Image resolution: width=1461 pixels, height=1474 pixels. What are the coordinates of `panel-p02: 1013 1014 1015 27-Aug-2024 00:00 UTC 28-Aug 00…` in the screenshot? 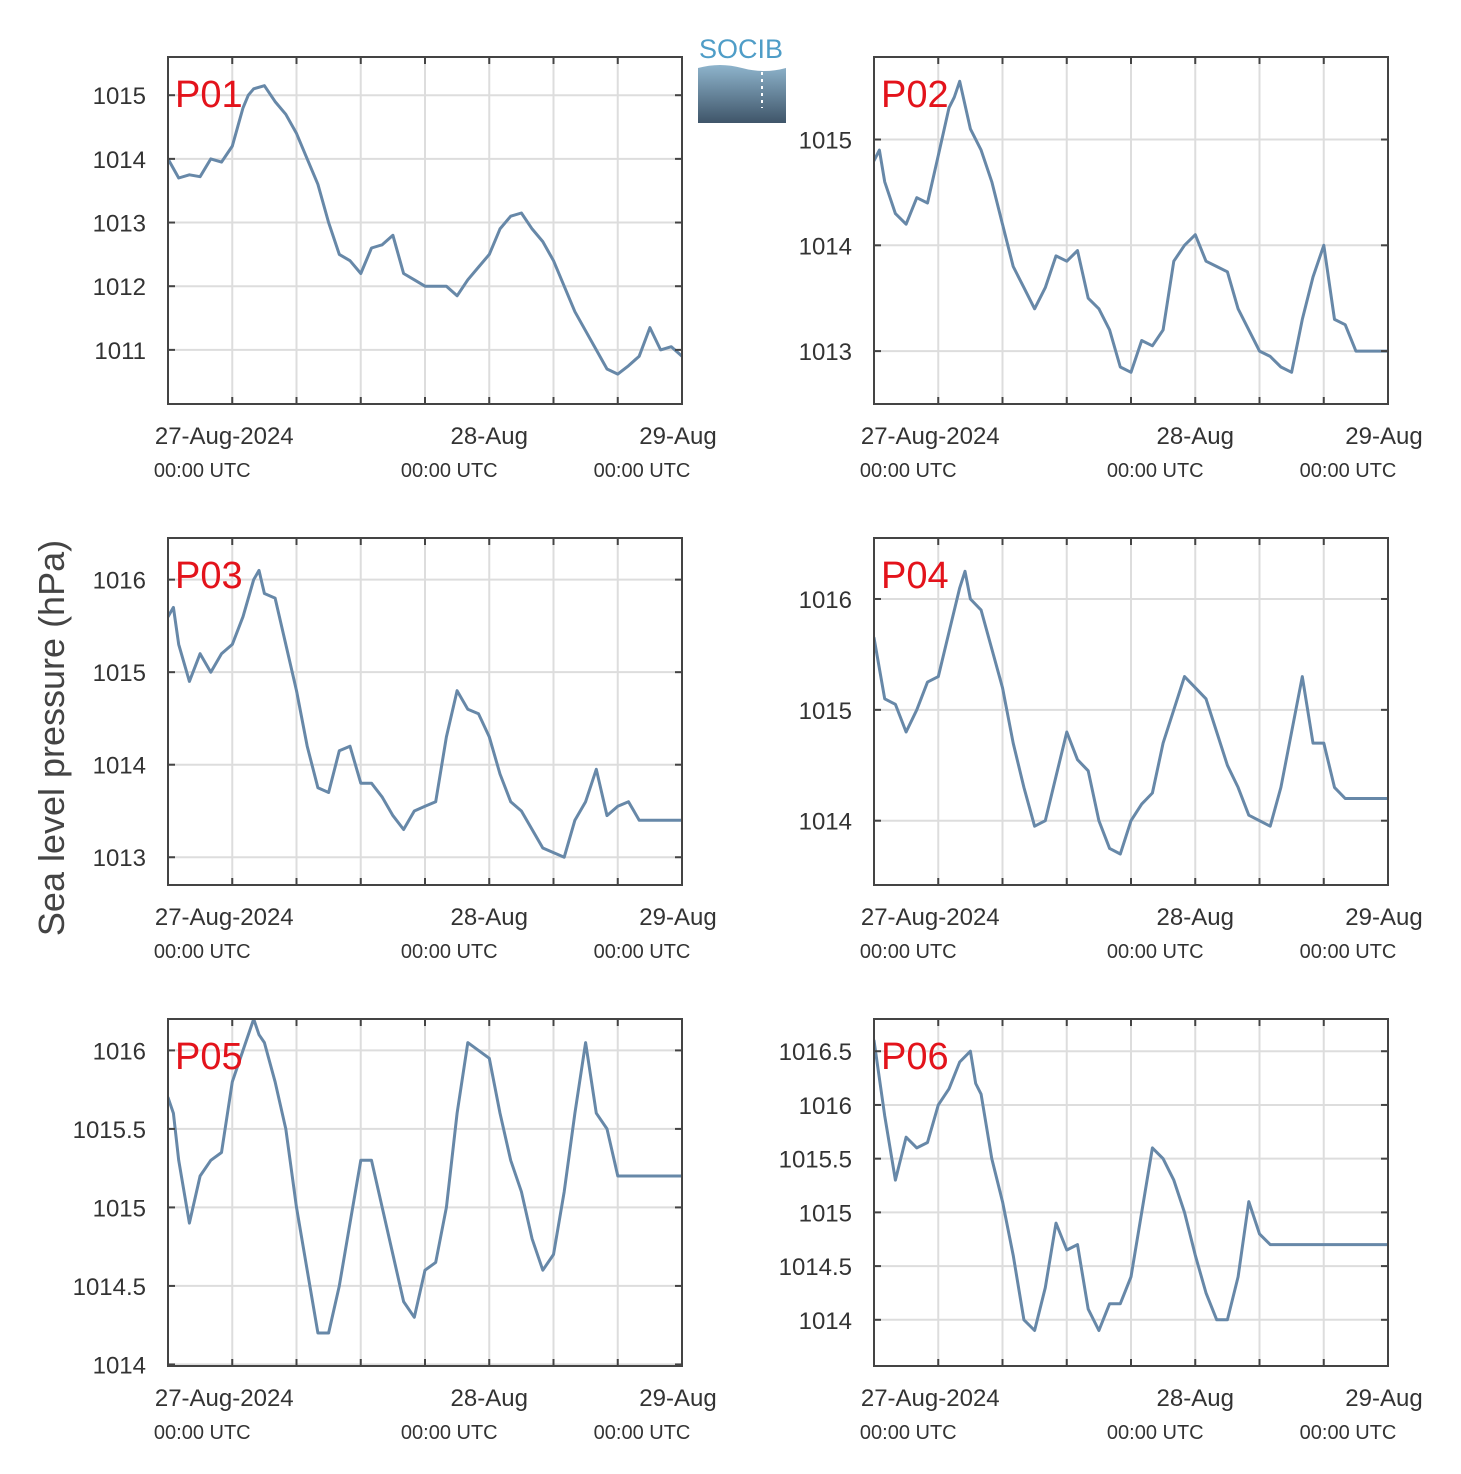 It's located at (1111, 269).